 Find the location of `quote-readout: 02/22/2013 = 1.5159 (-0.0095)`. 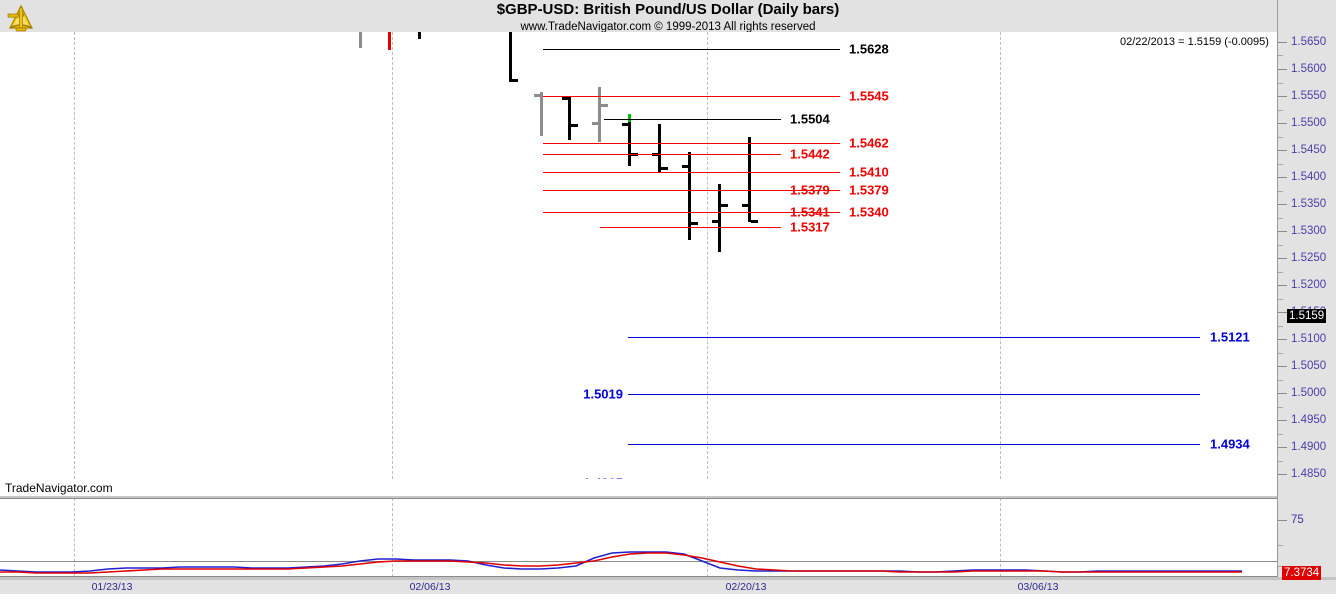

quote-readout: 02/22/2013 = 1.5159 (-0.0095) is located at coordinates (1194, 42).